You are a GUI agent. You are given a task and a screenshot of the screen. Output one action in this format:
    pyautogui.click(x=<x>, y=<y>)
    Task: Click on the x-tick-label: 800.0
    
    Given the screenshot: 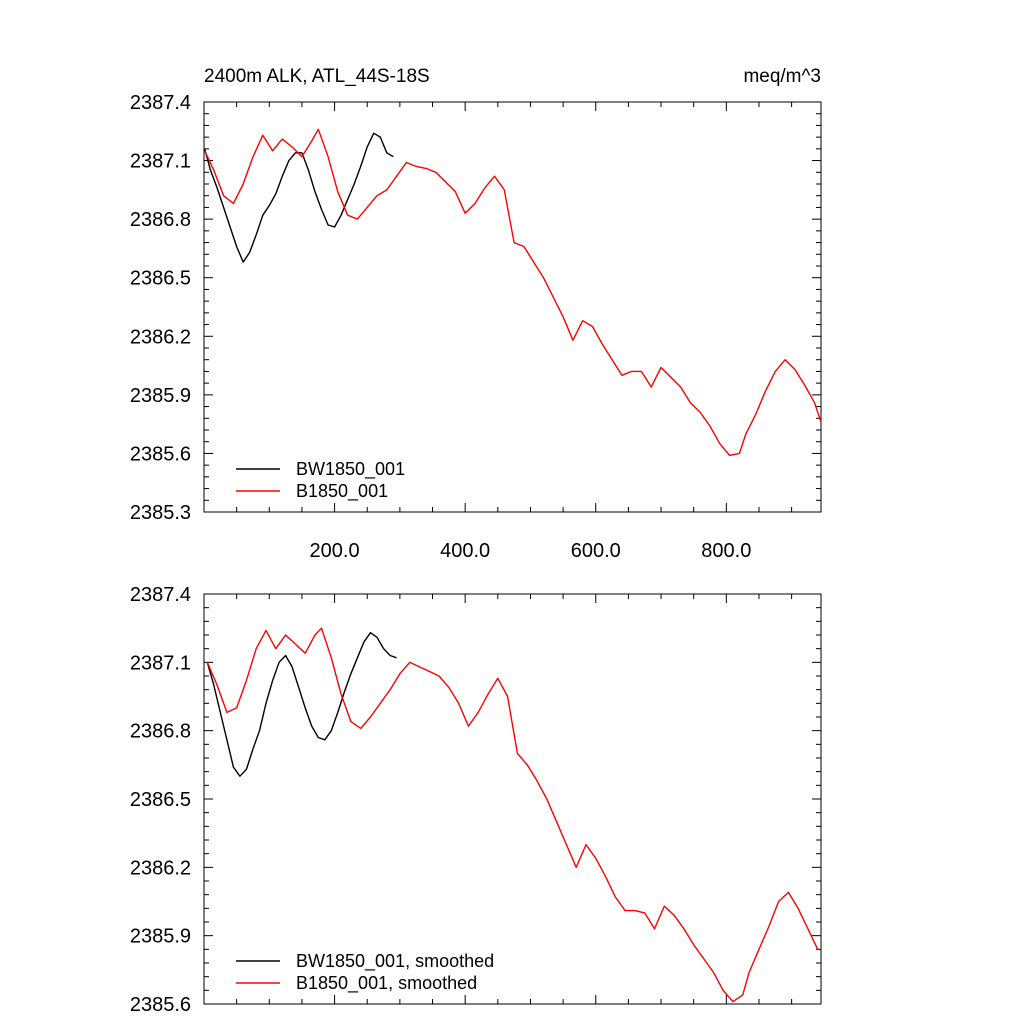 What is the action you would take?
    pyautogui.click(x=726, y=551)
    